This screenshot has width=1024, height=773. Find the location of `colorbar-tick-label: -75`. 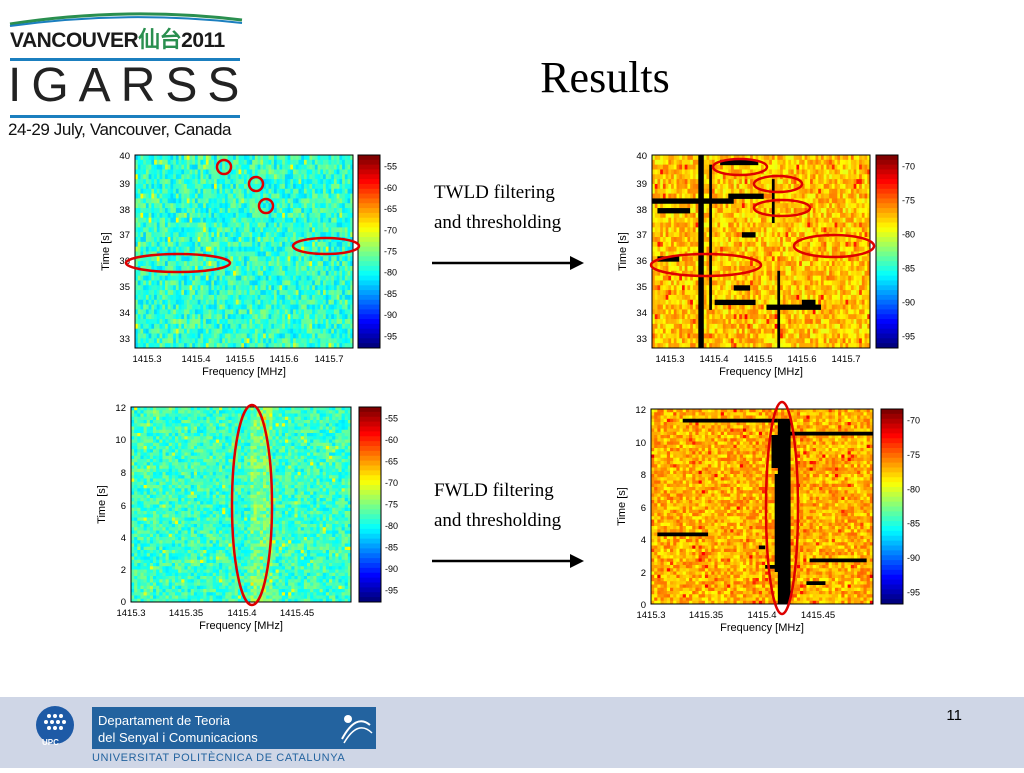

colorbar-tick-label: -75 is located at coordinates (913, 455).